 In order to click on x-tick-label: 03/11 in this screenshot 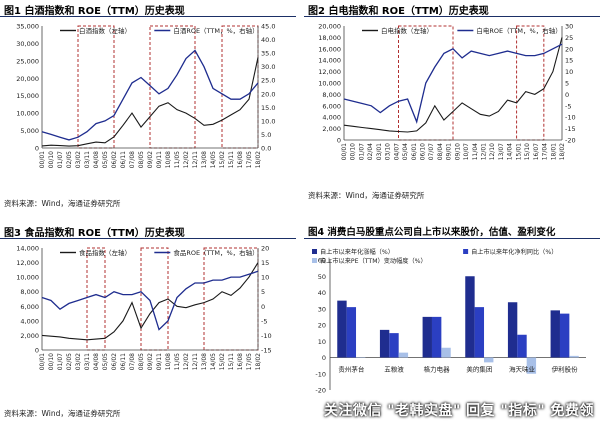, I will do `click(87, 361)`.